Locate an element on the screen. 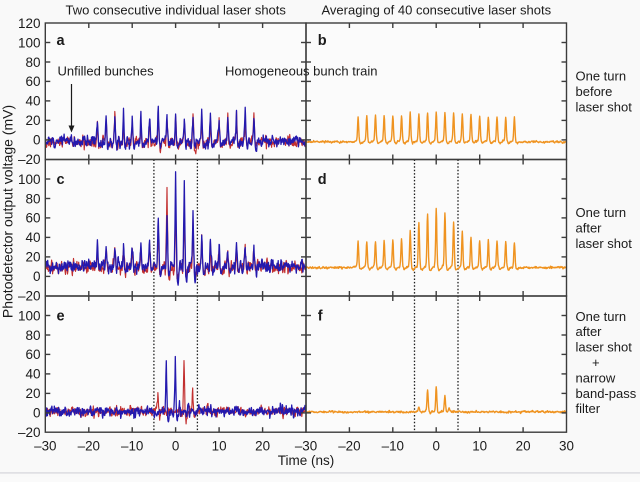 The width and height of the screenshot is (640, 482). svg-text: Homogeneous bunch train is located at coordinates (301, 71).